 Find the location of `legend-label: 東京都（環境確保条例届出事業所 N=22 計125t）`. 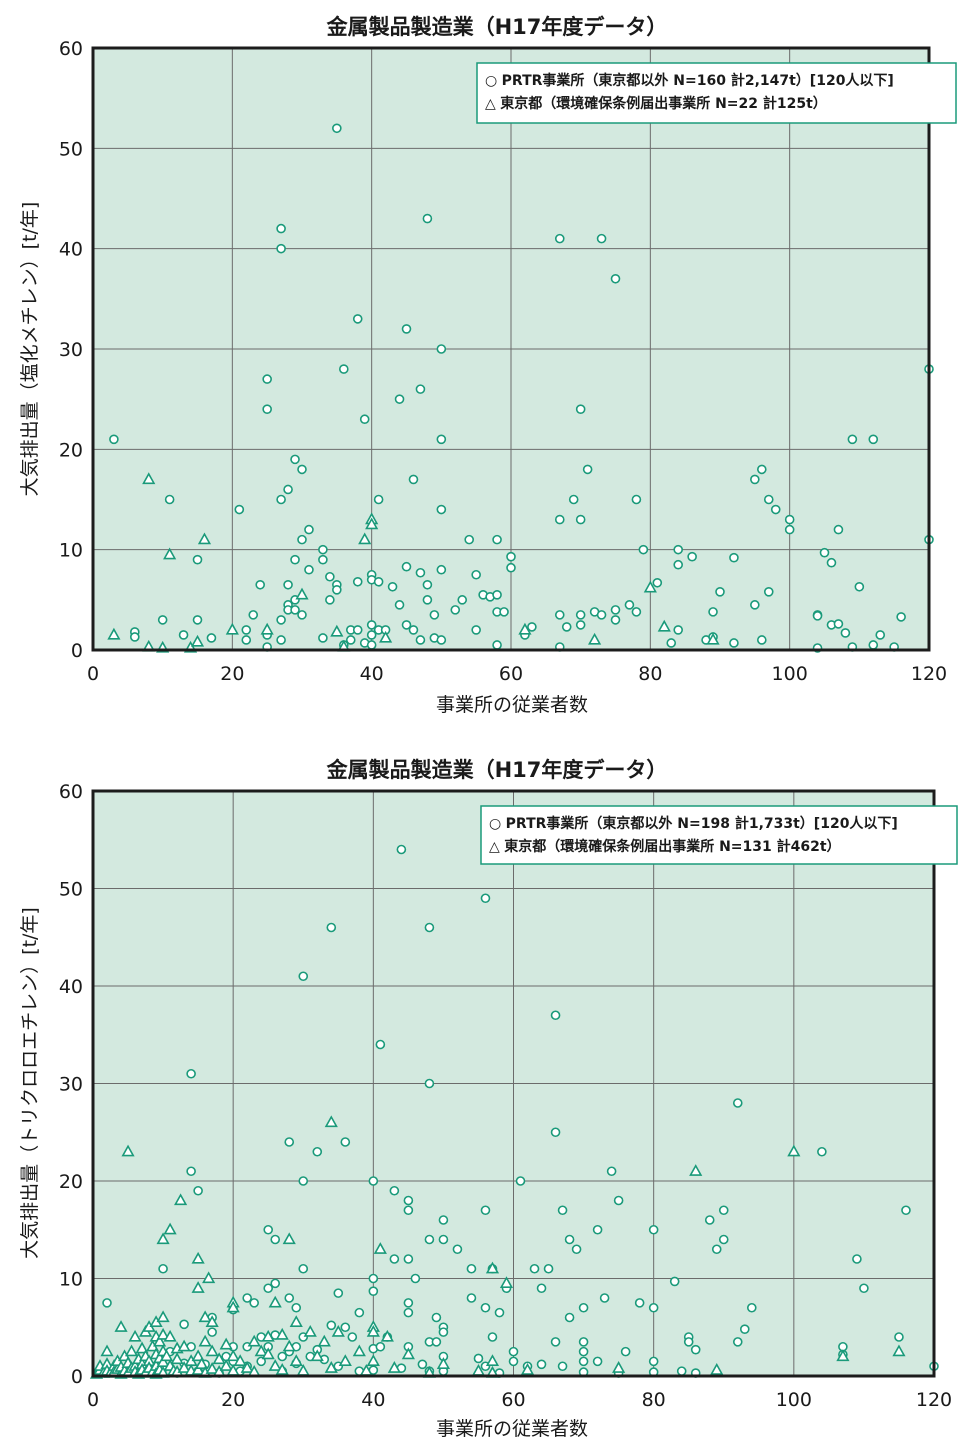

legend-label: 東京都（環境確保条例届出事業所 N=22 計125t） is located at coordinates (663, 103).